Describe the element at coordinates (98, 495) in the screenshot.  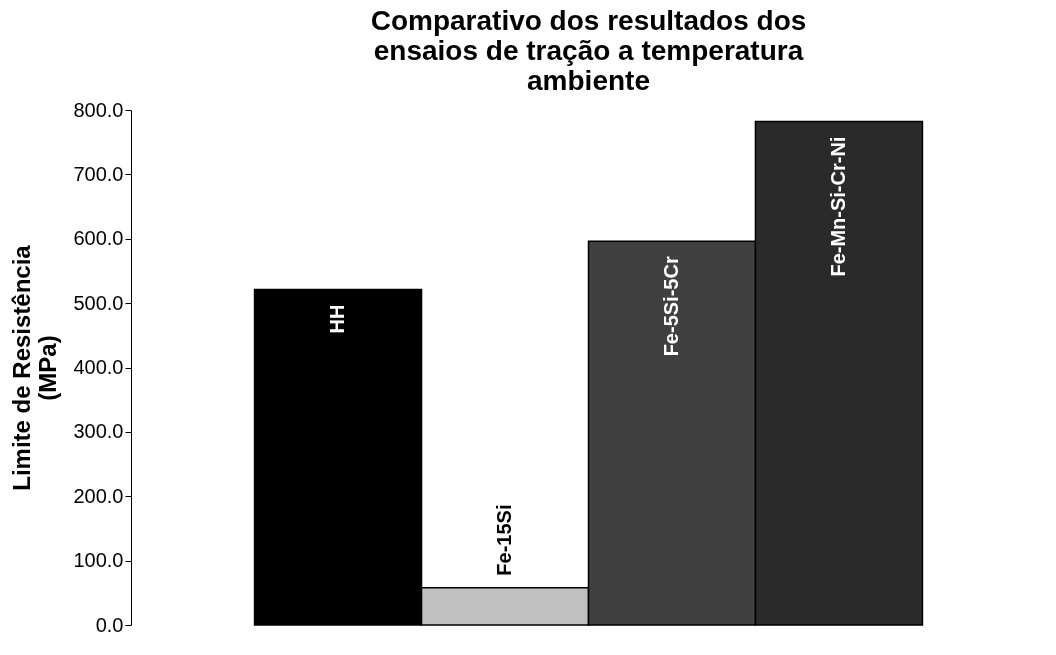
I see `y-tick-label: 200.0` at that location.